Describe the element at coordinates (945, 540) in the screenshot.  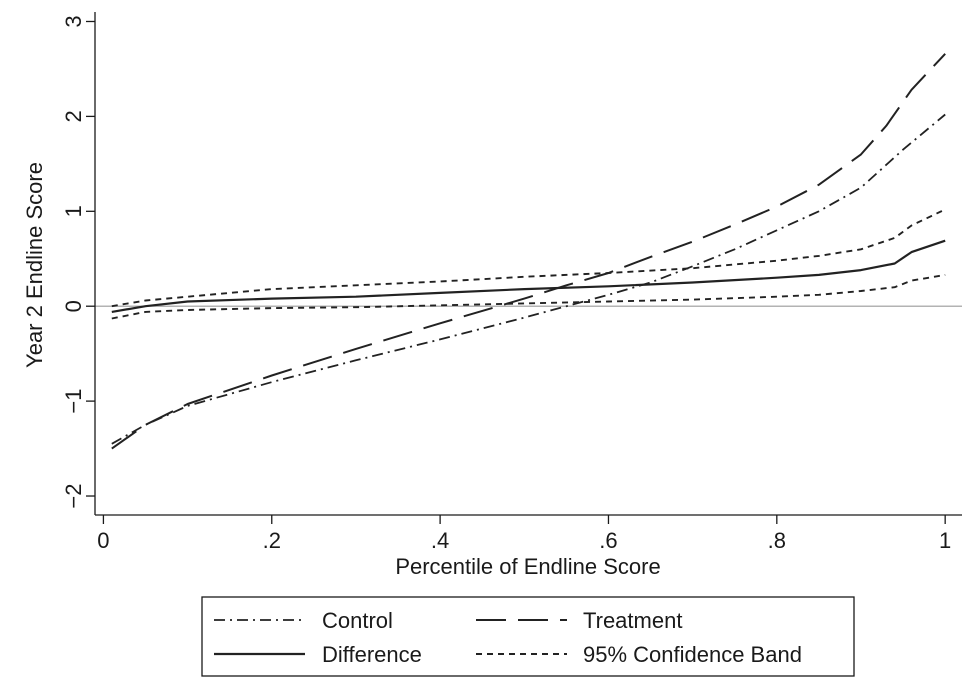
I see `x-tick-label: 1` at that location.